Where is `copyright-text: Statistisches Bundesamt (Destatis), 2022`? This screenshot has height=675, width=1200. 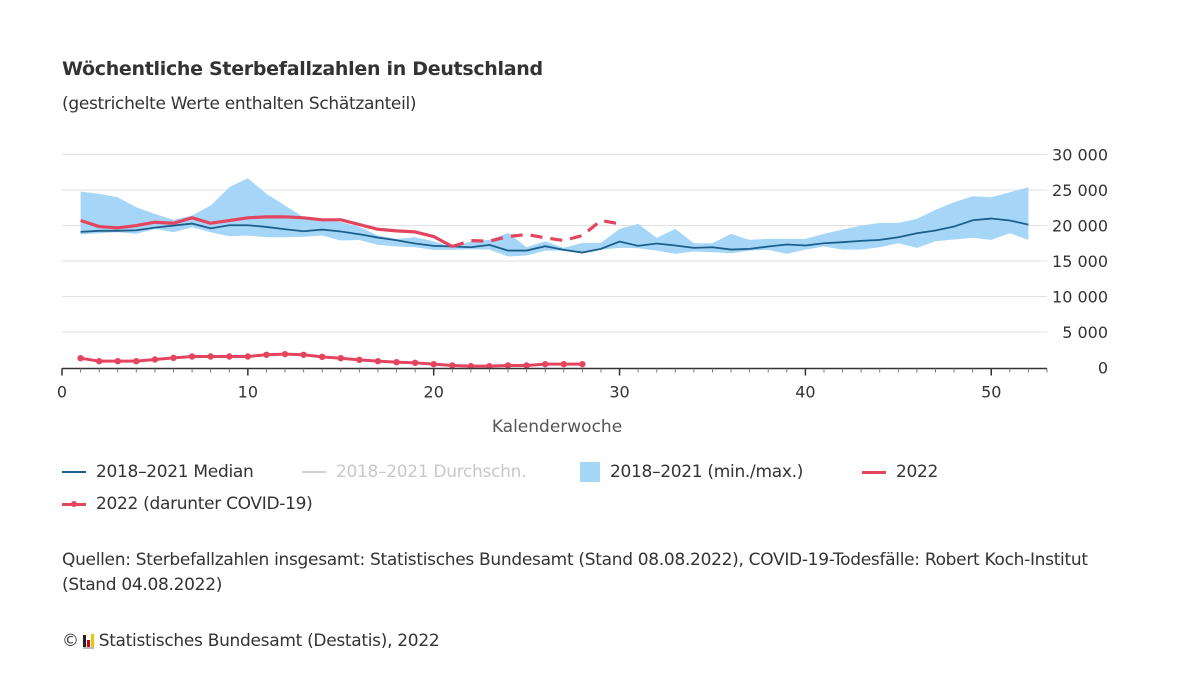 copyright-text: Statistisches Bundesamt (Destatis), 2022 is located at coordinates (269, 641).